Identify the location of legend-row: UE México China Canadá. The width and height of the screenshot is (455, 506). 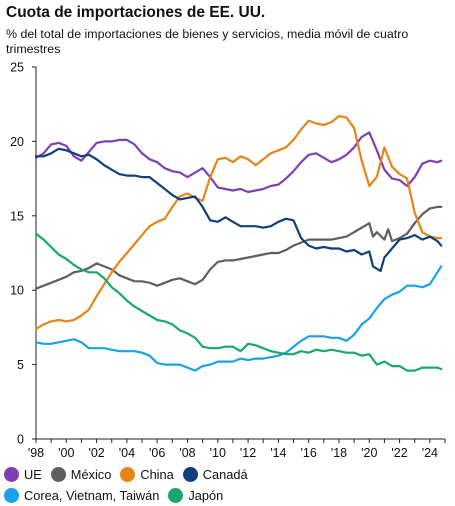
(229, 474).